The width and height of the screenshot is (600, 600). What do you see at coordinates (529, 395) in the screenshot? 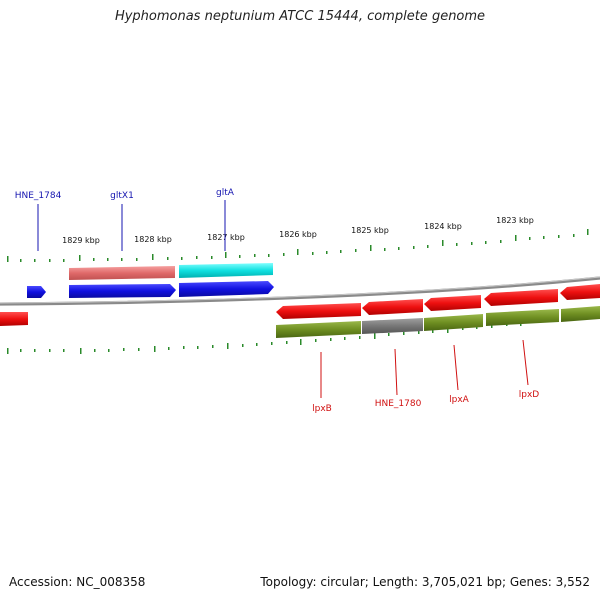
I see `gene-label-lpxd: lpxD` at bounding box center [529, 395].